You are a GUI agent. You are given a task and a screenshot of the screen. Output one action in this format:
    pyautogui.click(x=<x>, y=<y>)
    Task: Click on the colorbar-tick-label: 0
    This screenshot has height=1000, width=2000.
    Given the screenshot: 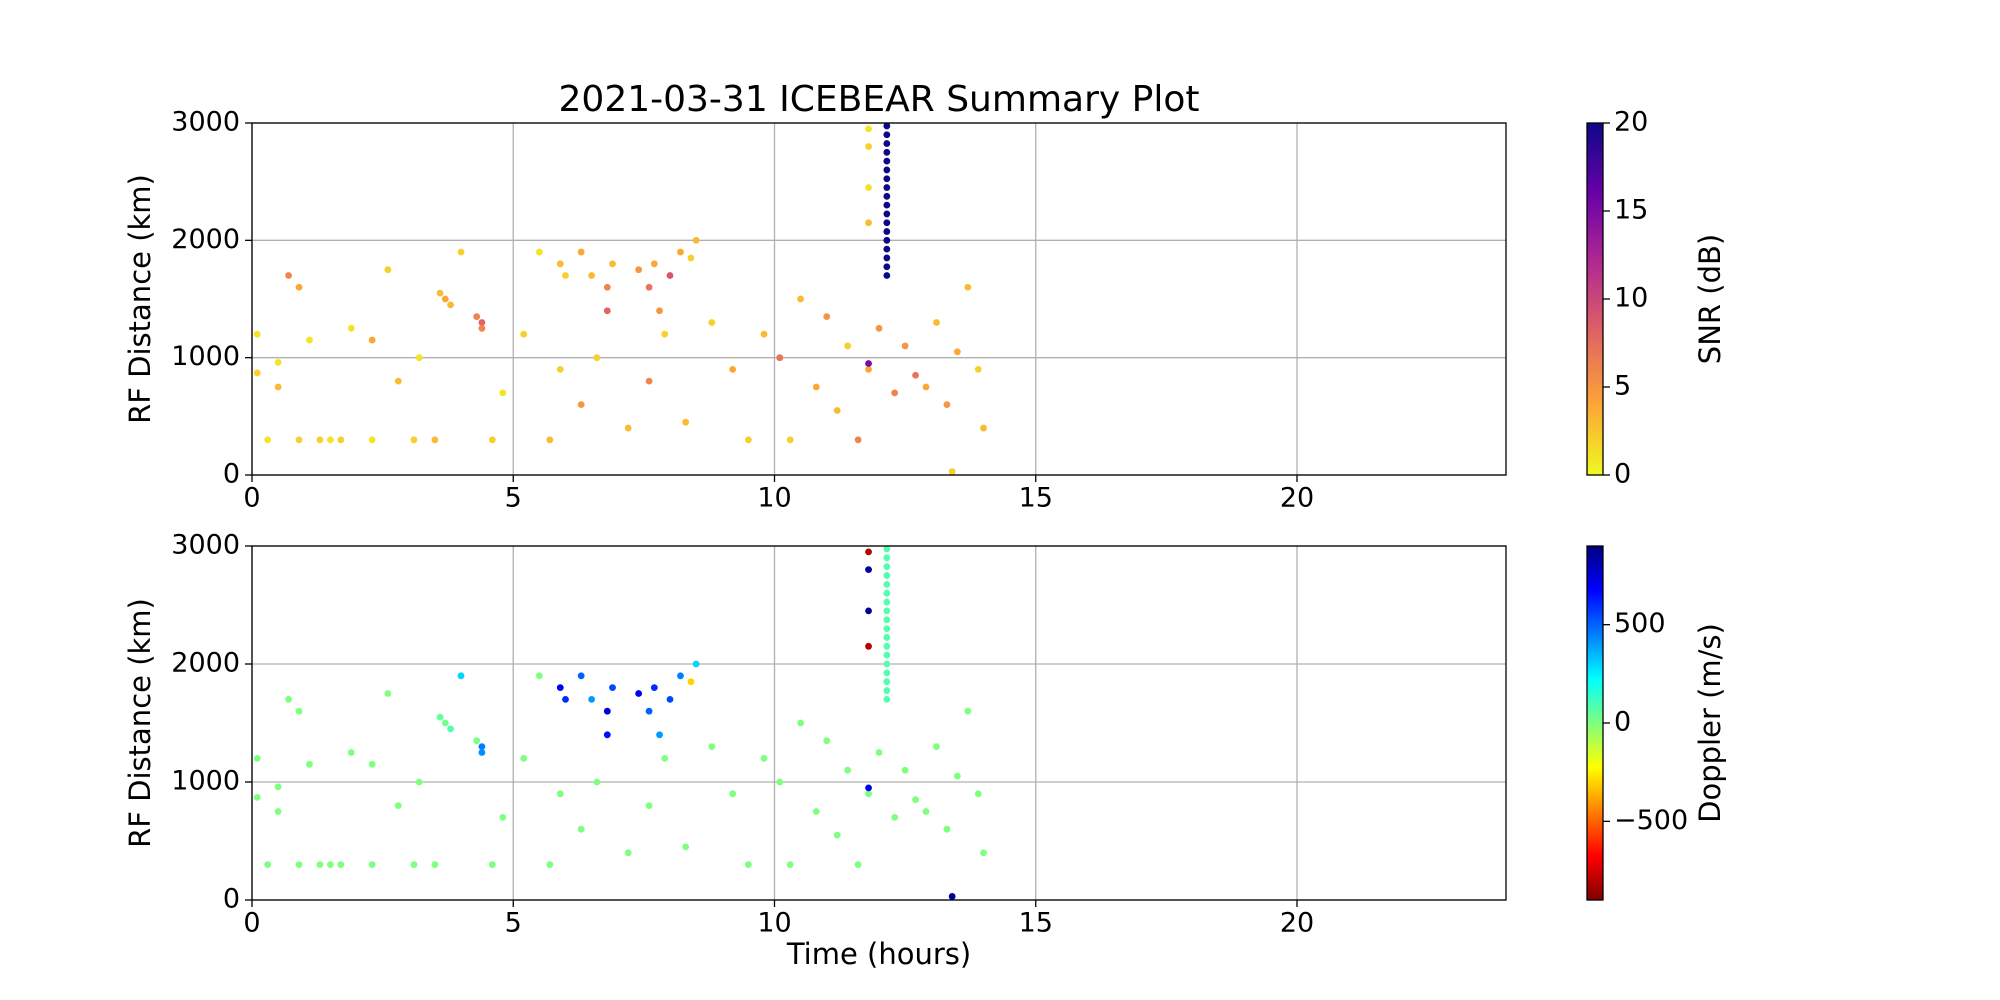 What is the action you would take?
    pyautogui.click(x=1622, y=474)
    